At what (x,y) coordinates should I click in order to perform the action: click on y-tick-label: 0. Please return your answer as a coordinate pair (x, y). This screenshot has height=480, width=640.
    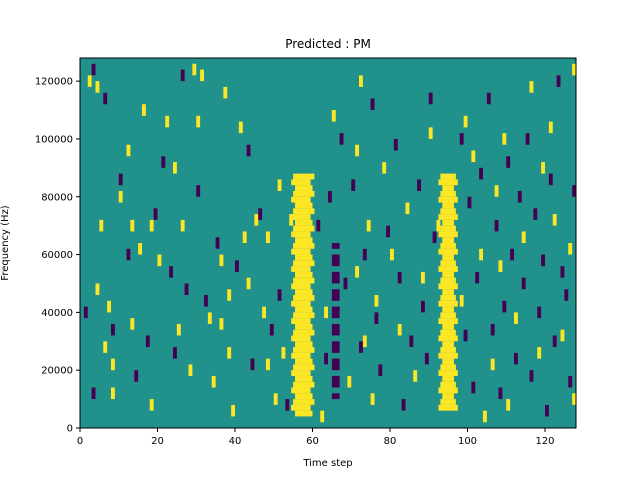
    Looking at the image, I should click on (70, 429).